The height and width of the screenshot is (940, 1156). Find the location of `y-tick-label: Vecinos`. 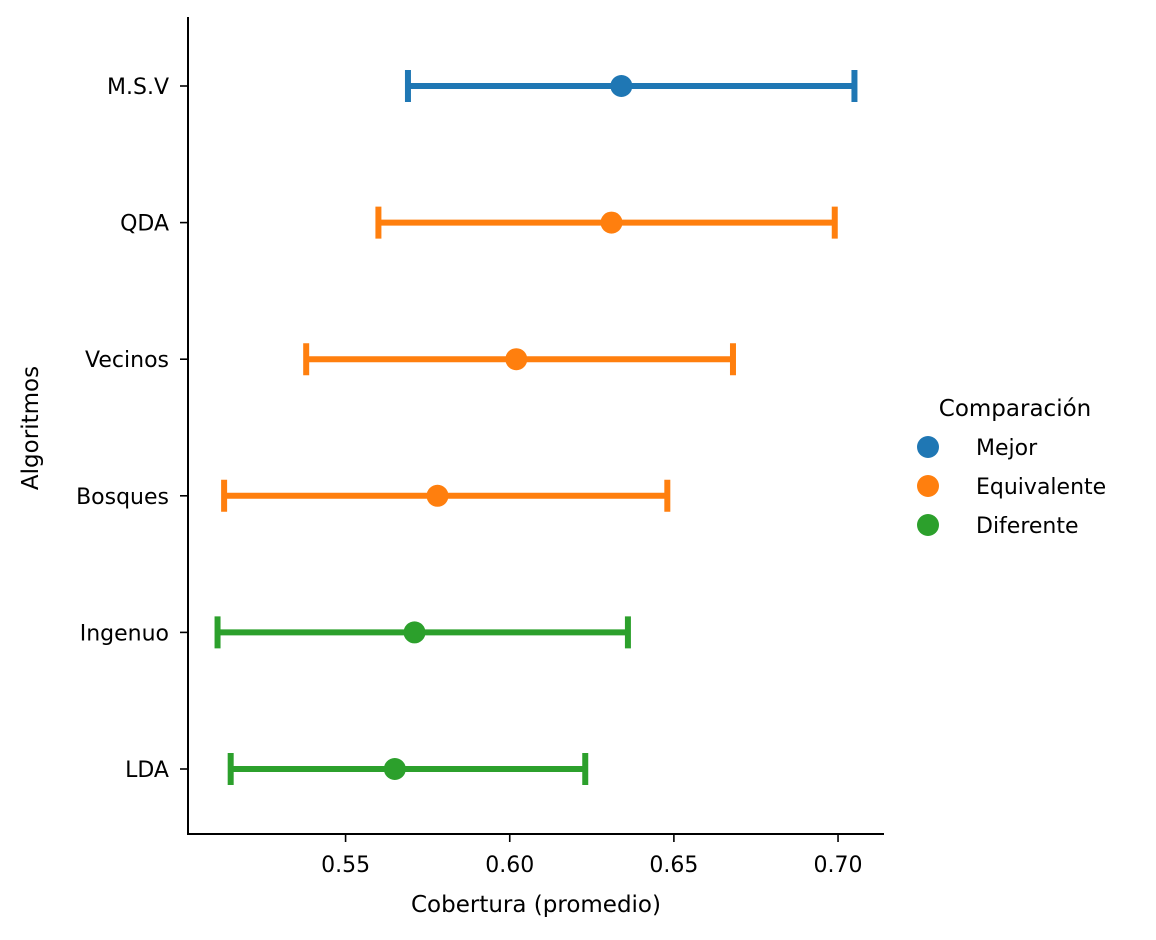

y-tick-label: Vecinos is located at coordinates (127, 360).